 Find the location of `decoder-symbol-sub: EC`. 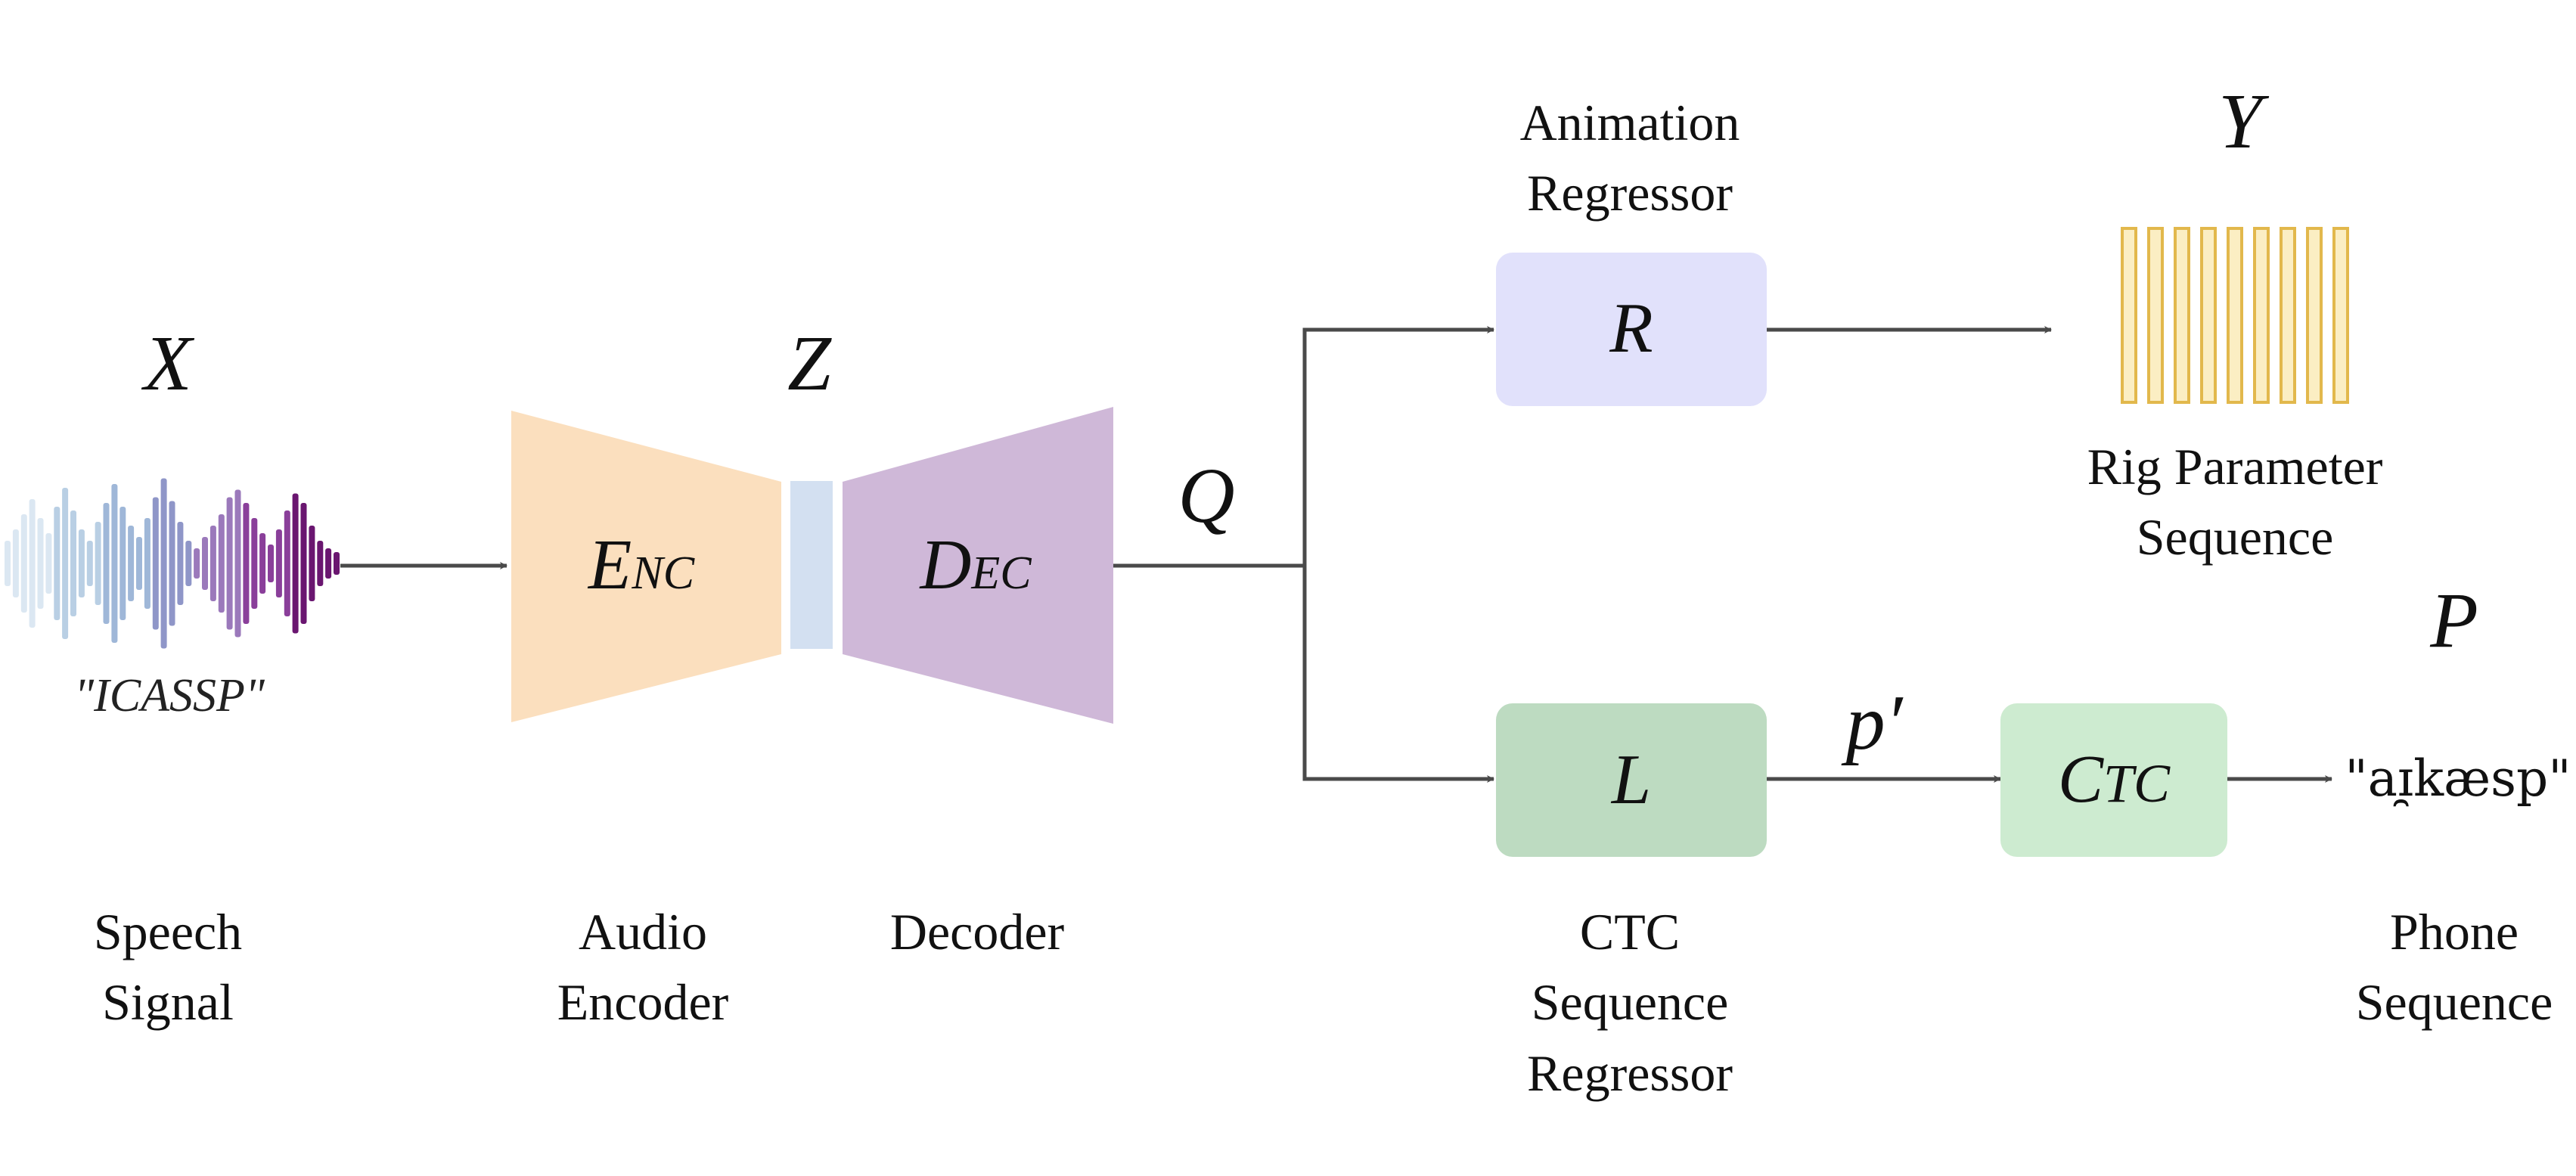

decoder-symbol-sub: EC is located at coordinates (1001, 573).